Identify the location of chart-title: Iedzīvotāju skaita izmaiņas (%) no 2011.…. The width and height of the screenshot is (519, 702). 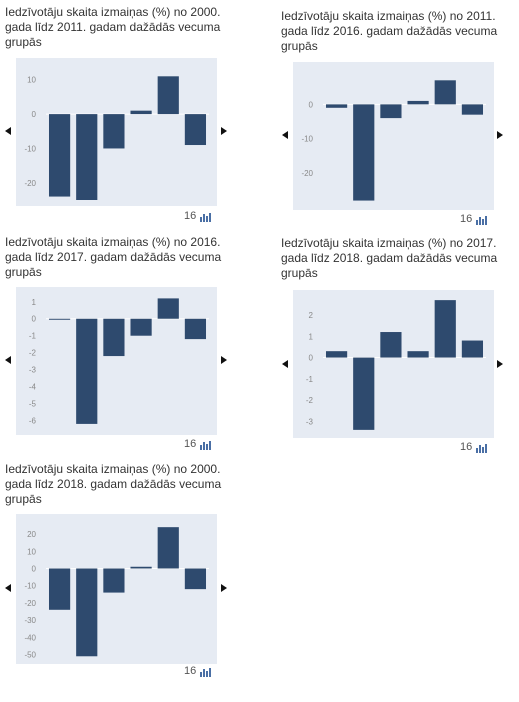
(389, 31).